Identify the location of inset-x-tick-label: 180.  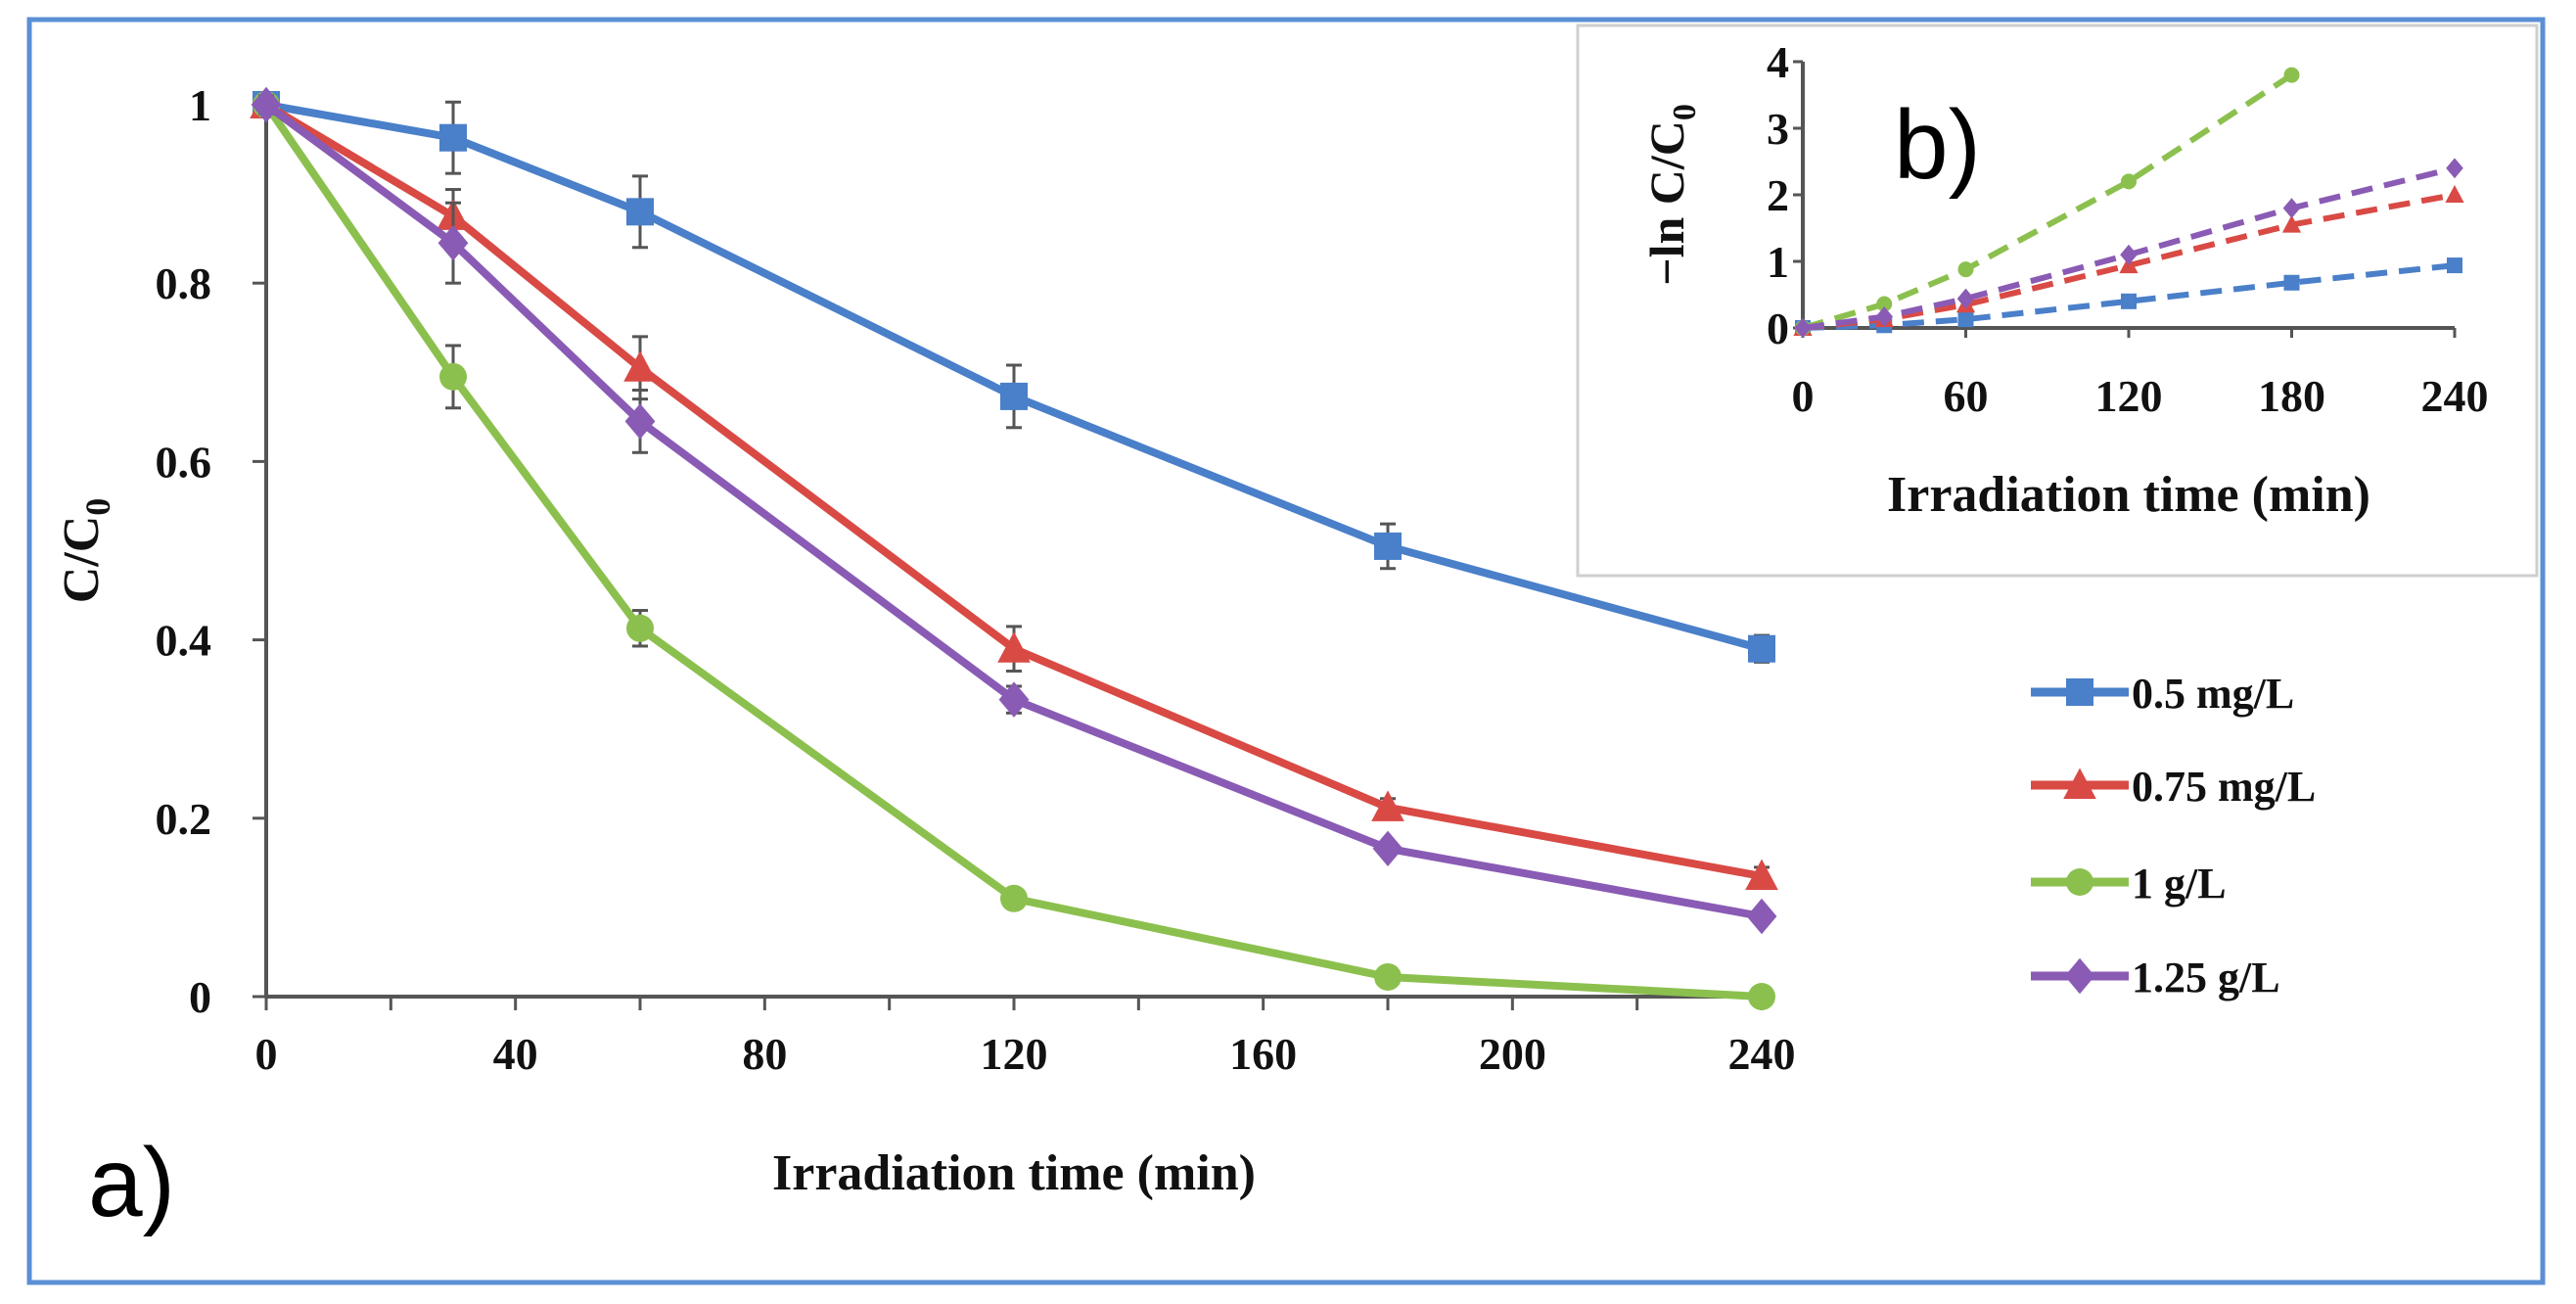
(2291, 396).